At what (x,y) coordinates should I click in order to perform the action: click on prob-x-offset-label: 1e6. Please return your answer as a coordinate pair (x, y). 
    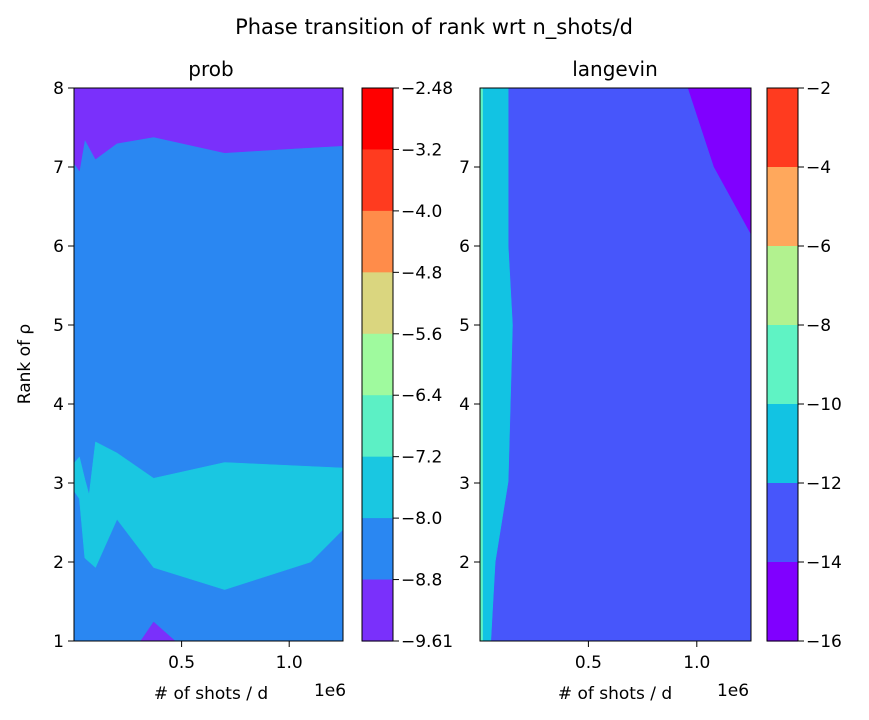
    Looking at the image, I should click on (330, 691).